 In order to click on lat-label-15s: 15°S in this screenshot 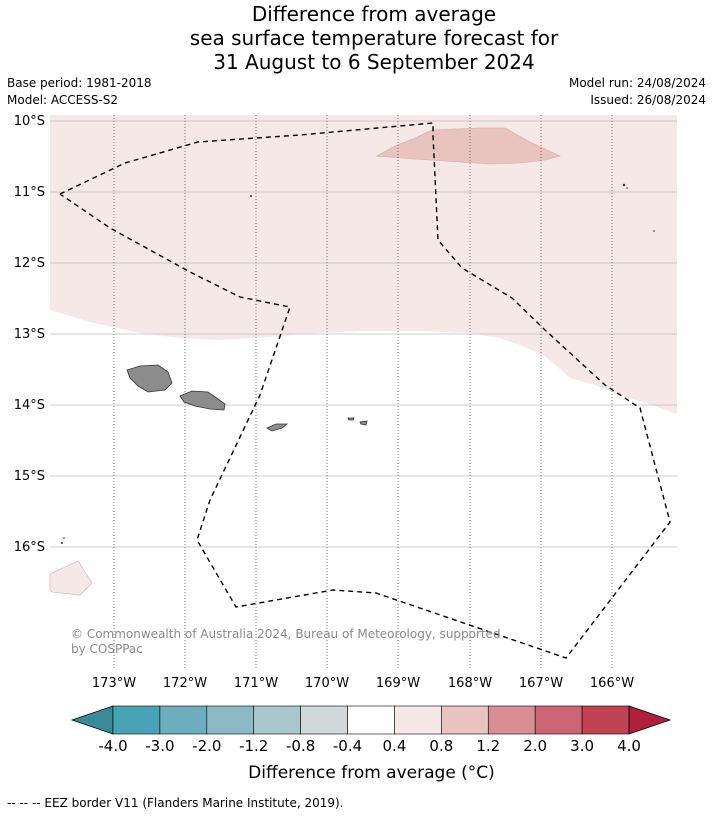, I will do `click(29, 476)`.